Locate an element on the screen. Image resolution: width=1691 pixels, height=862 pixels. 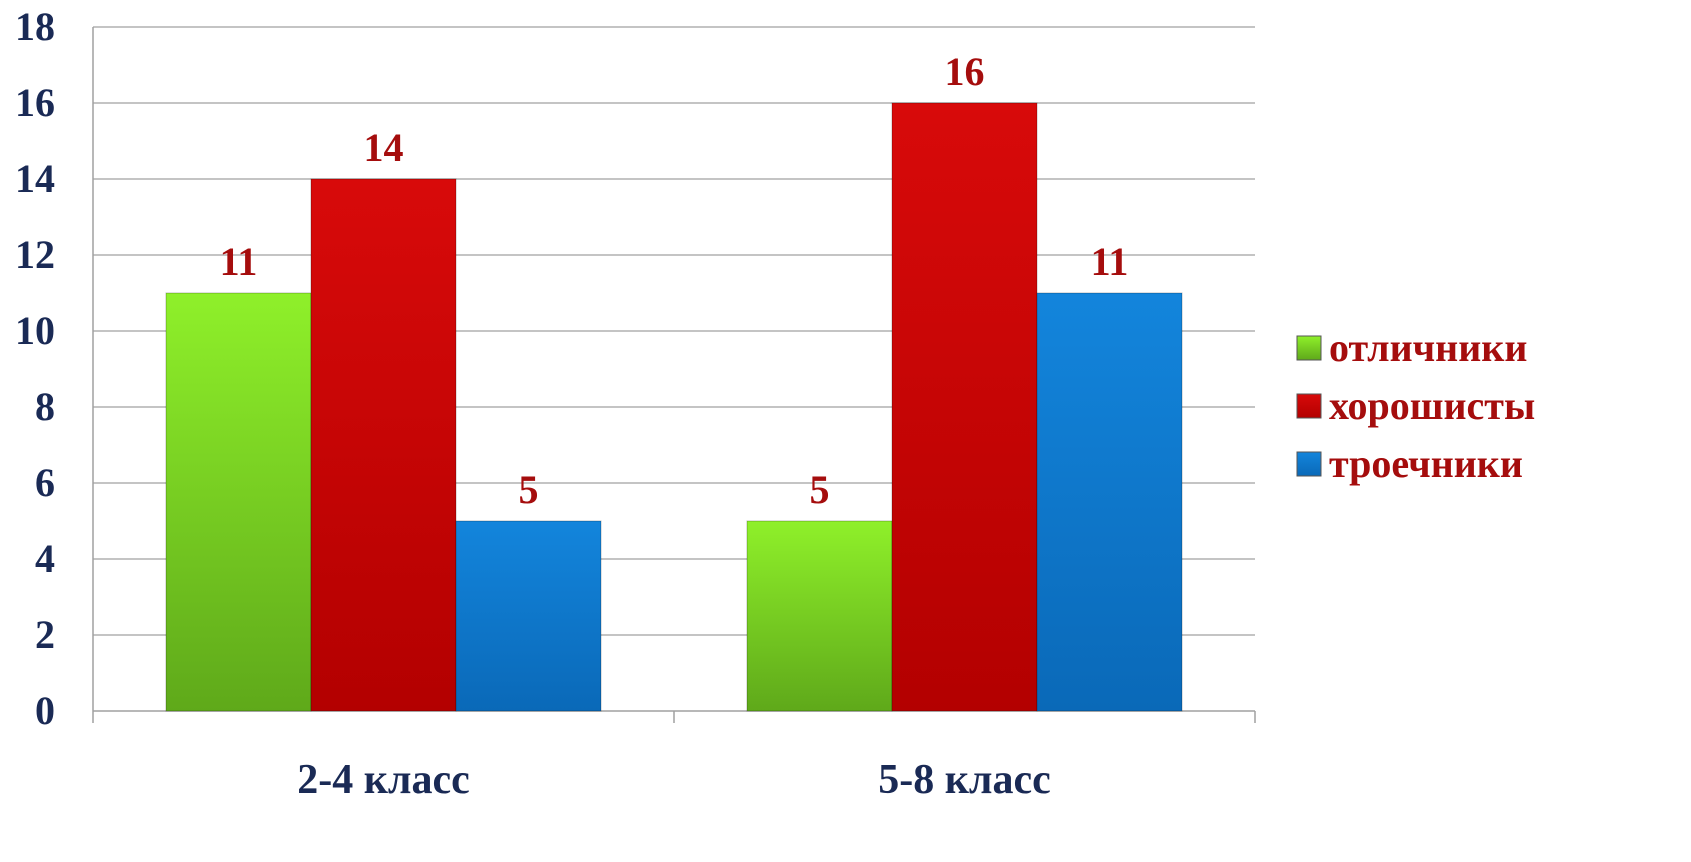
legend: отличники хорошисты троечники is located at coordinates (1415, 405).